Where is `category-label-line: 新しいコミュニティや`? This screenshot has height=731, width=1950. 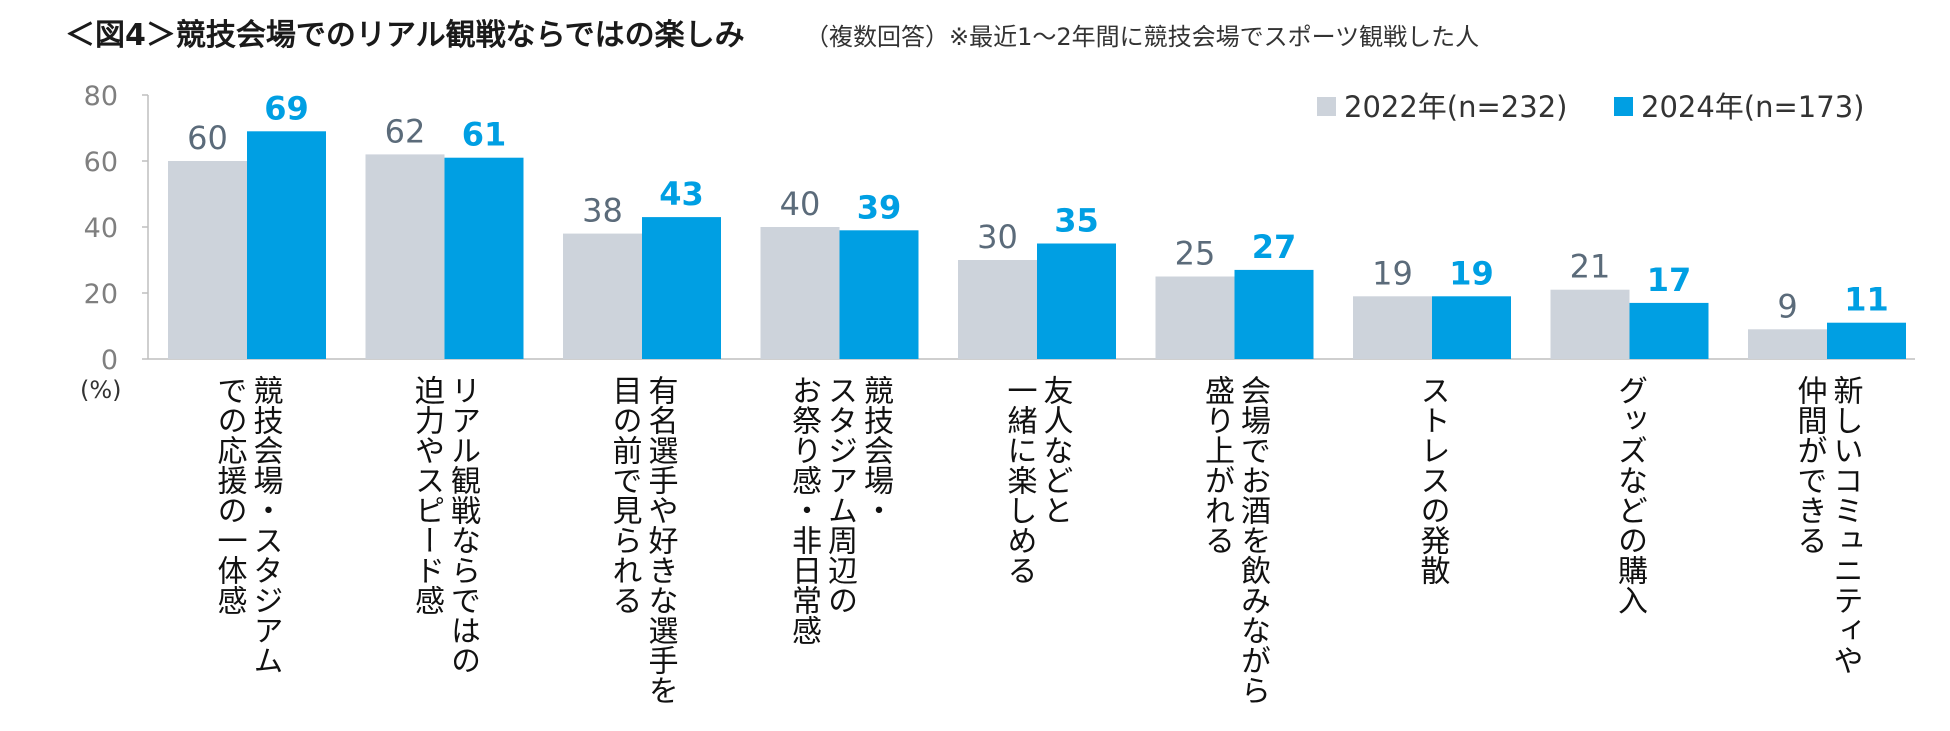
category-label-line: 新しいコミュニティや is located at coordinates (1845, 525).